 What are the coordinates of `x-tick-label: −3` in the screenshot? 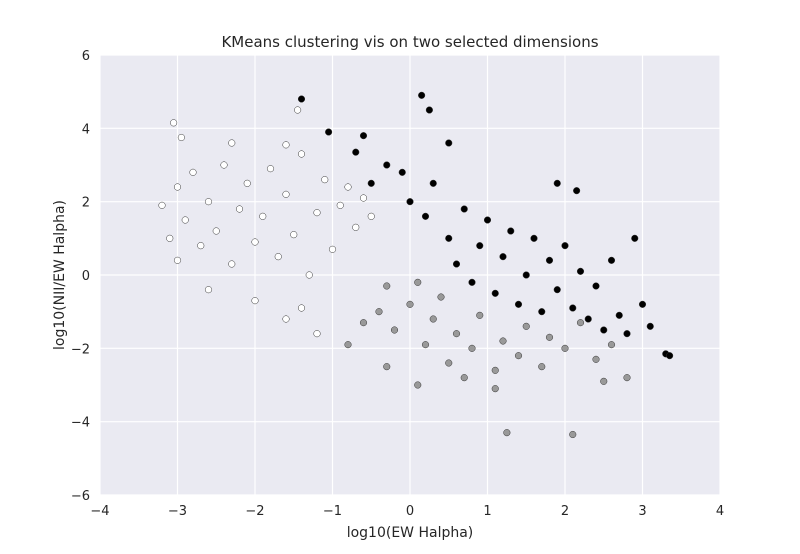 It's located at (177, 511).